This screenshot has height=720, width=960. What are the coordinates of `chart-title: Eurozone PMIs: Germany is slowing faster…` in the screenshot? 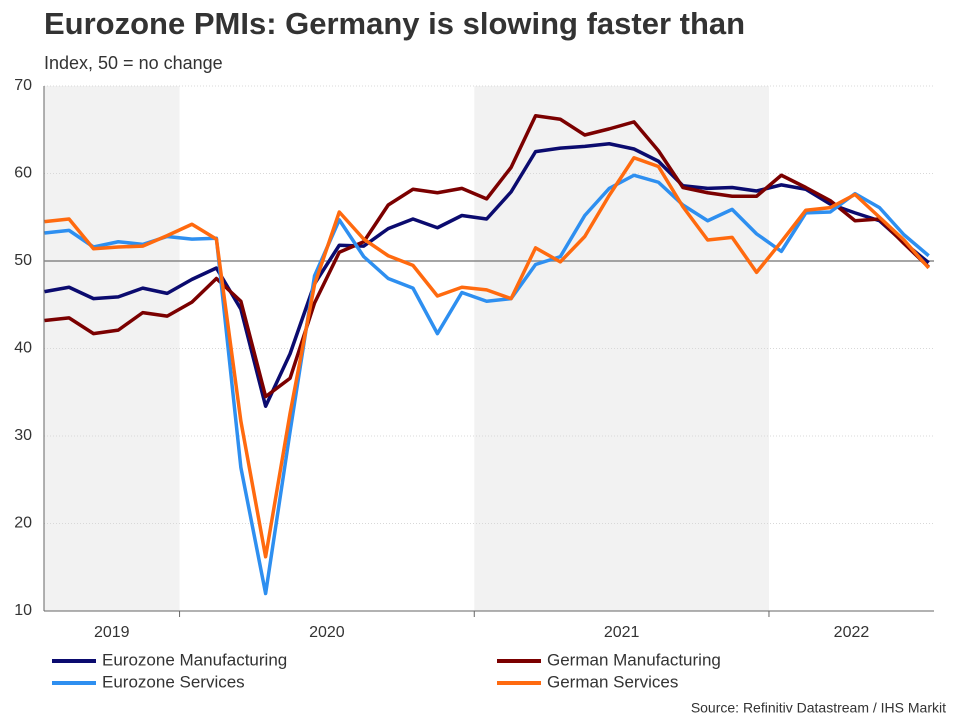 It's located at (394, 23).